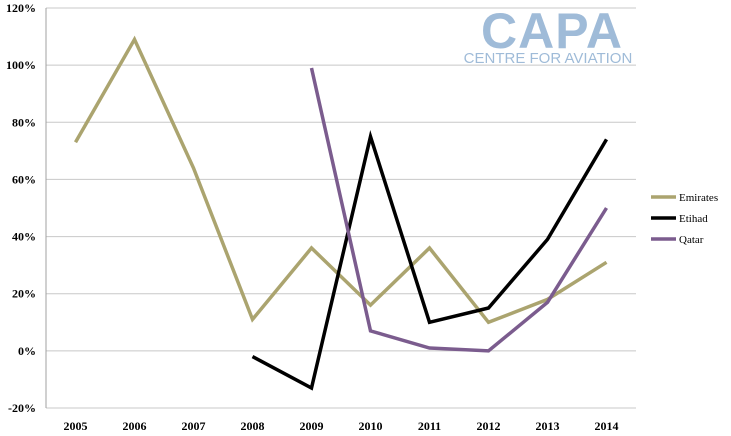 The width and height of the screenshot is (731, 436). I want to click on x-tick-label: 2008, so click(253, 426).